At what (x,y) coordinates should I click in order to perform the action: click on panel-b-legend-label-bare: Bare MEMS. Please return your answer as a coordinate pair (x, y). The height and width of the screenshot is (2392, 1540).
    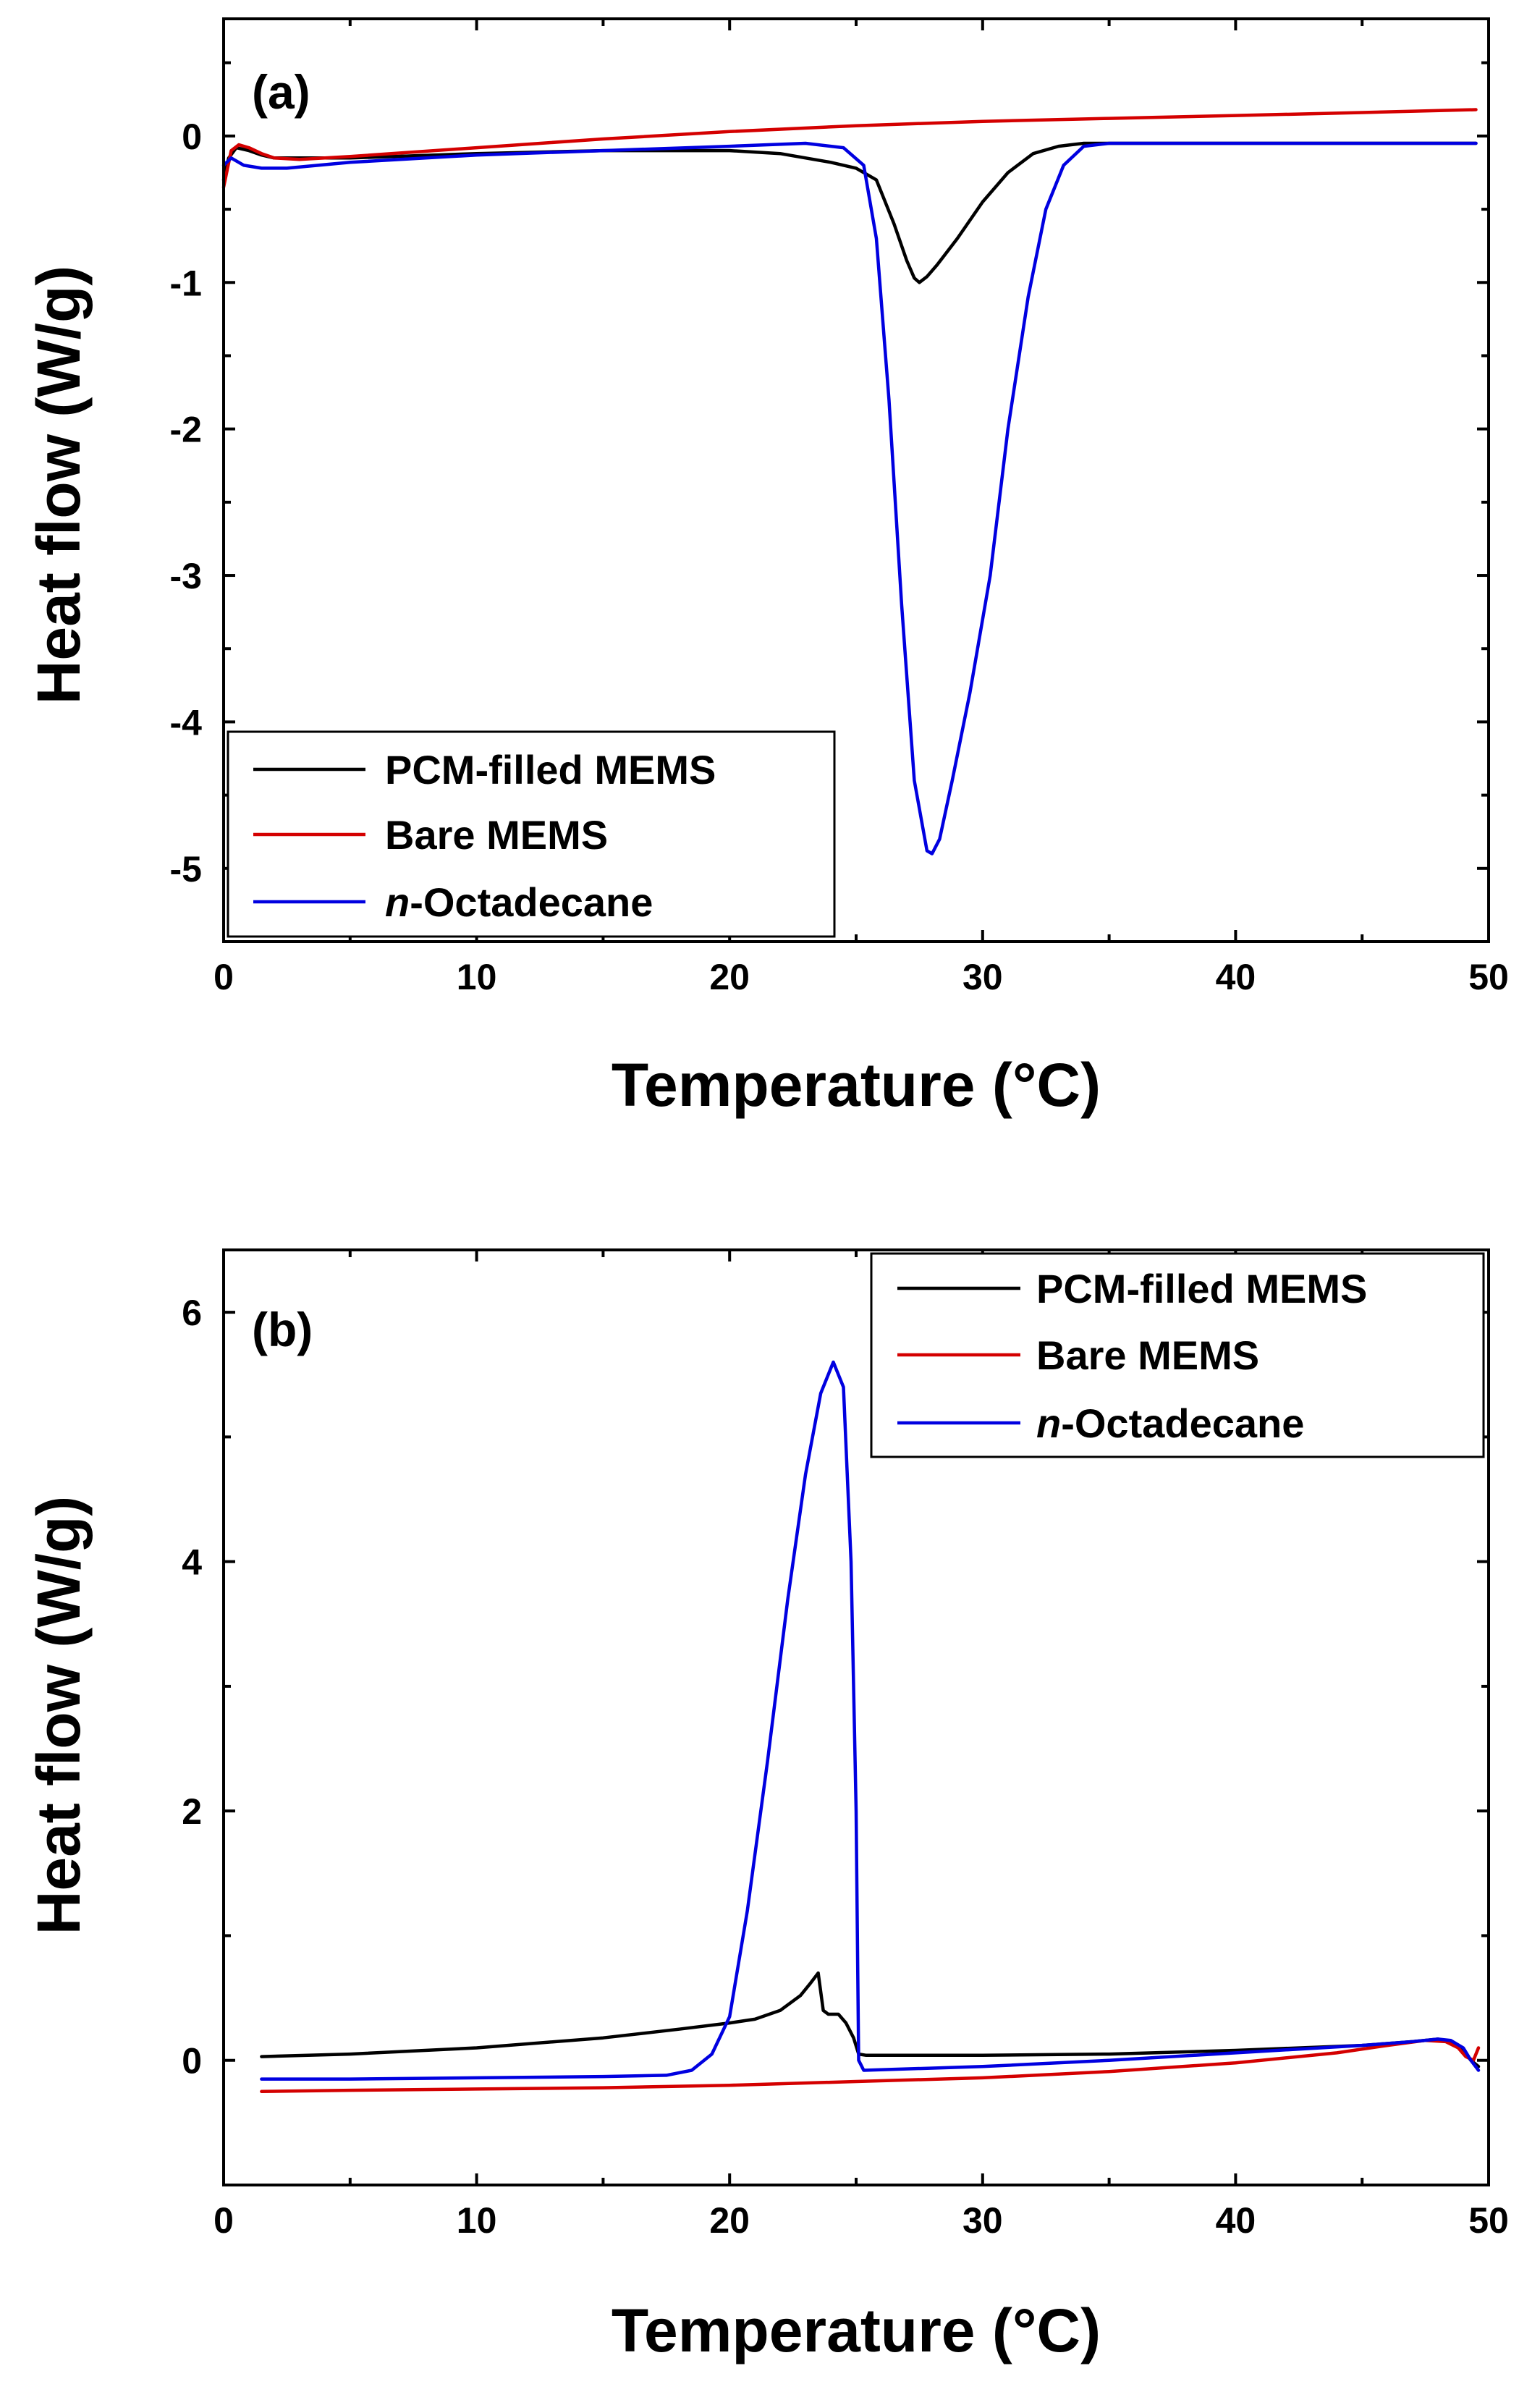
    Looking at the image, I should click on (1148, 1355).